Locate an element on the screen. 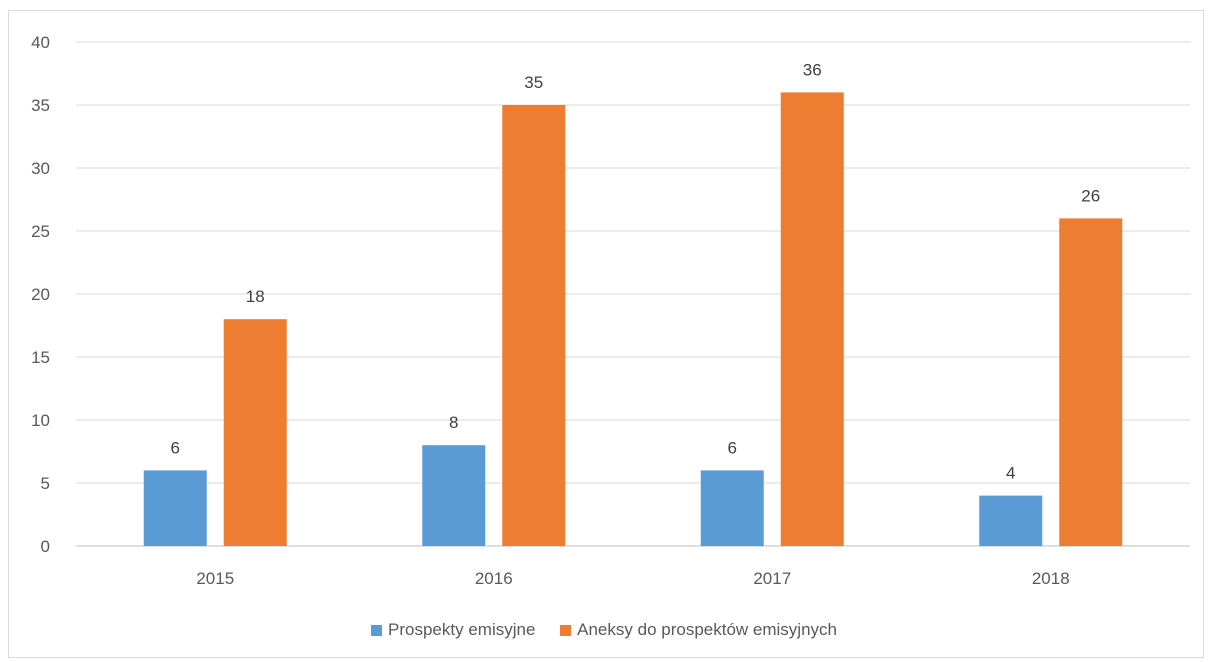 The width and height of the screenshot is (1208, 662). bar-series-2-2018 is located at coordinates (1091, 382).